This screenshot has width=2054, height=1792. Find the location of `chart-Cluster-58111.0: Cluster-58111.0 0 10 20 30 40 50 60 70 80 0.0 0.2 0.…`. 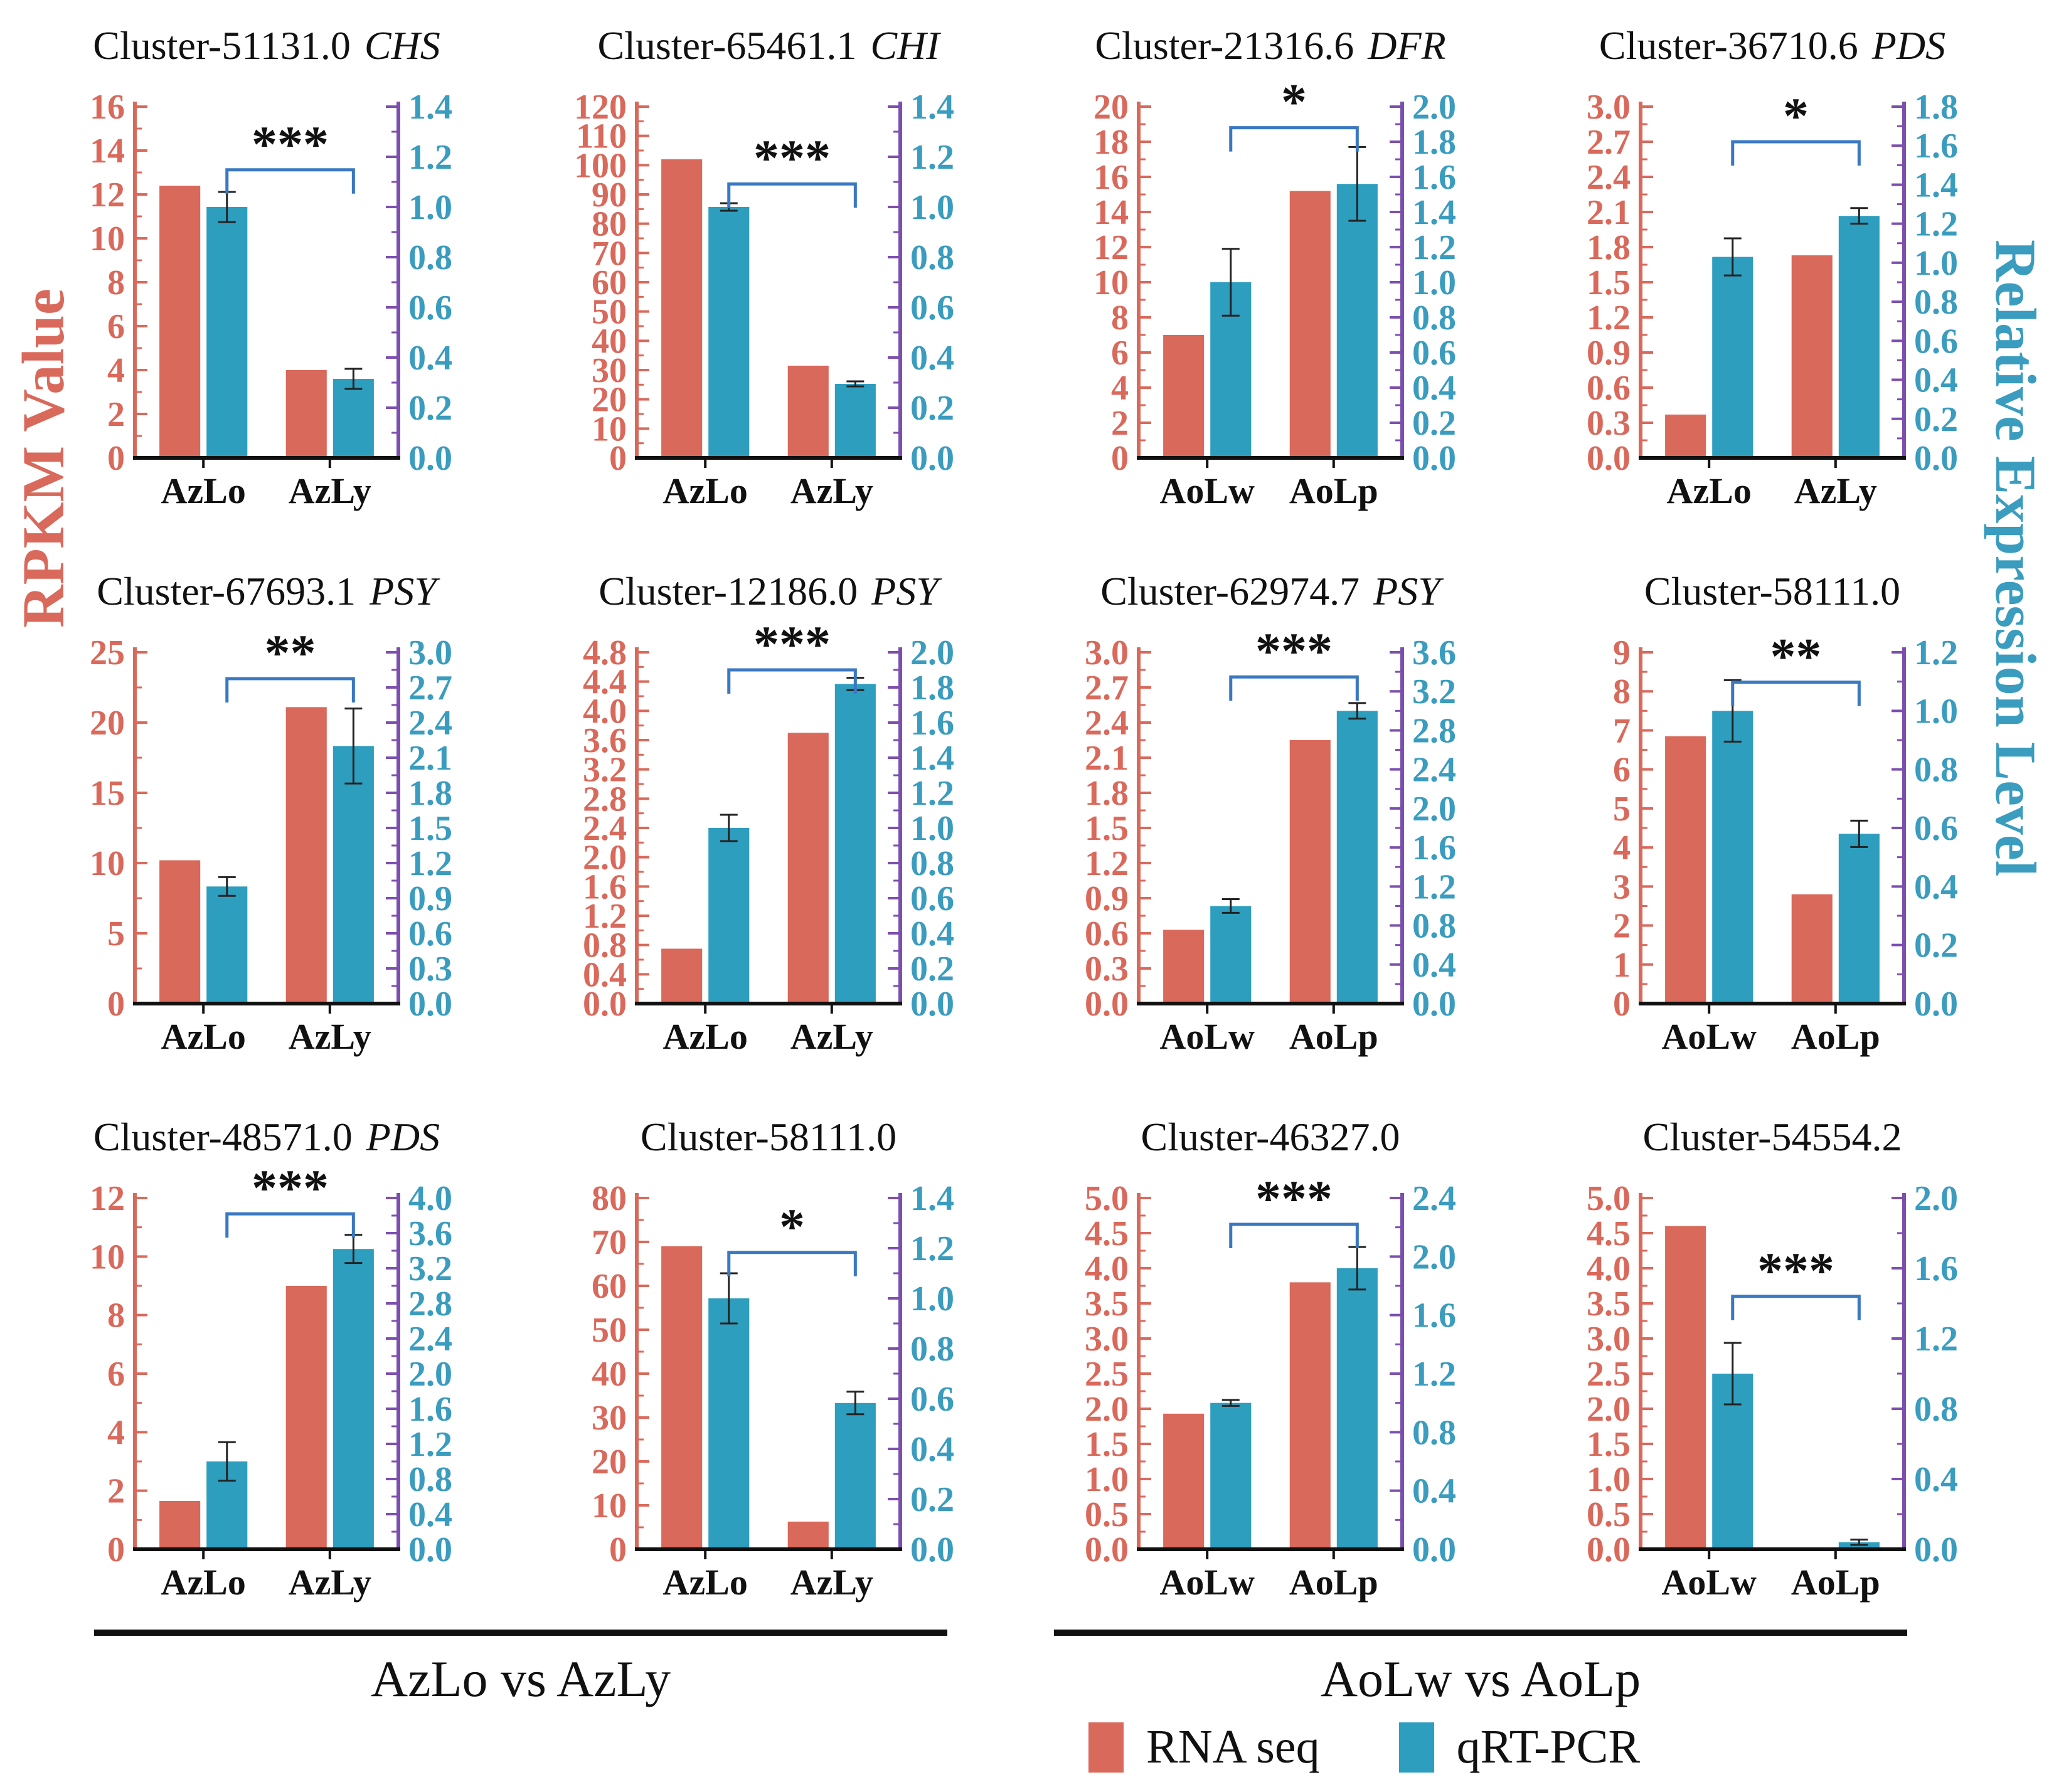

chart-Cluster-58111.0: Cluster-58111.0 0 10 20 30 40 50 60 70 80 0.0 0.2 0.… is located at coordinates (772, 1361).